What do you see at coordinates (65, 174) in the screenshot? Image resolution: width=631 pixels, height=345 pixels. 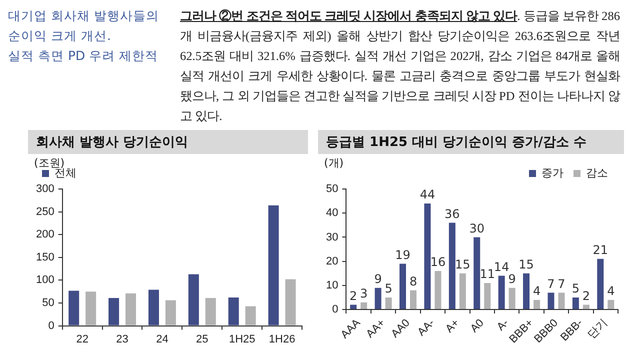 I see `legend-label: 전체` at bounding box center [65, 174].